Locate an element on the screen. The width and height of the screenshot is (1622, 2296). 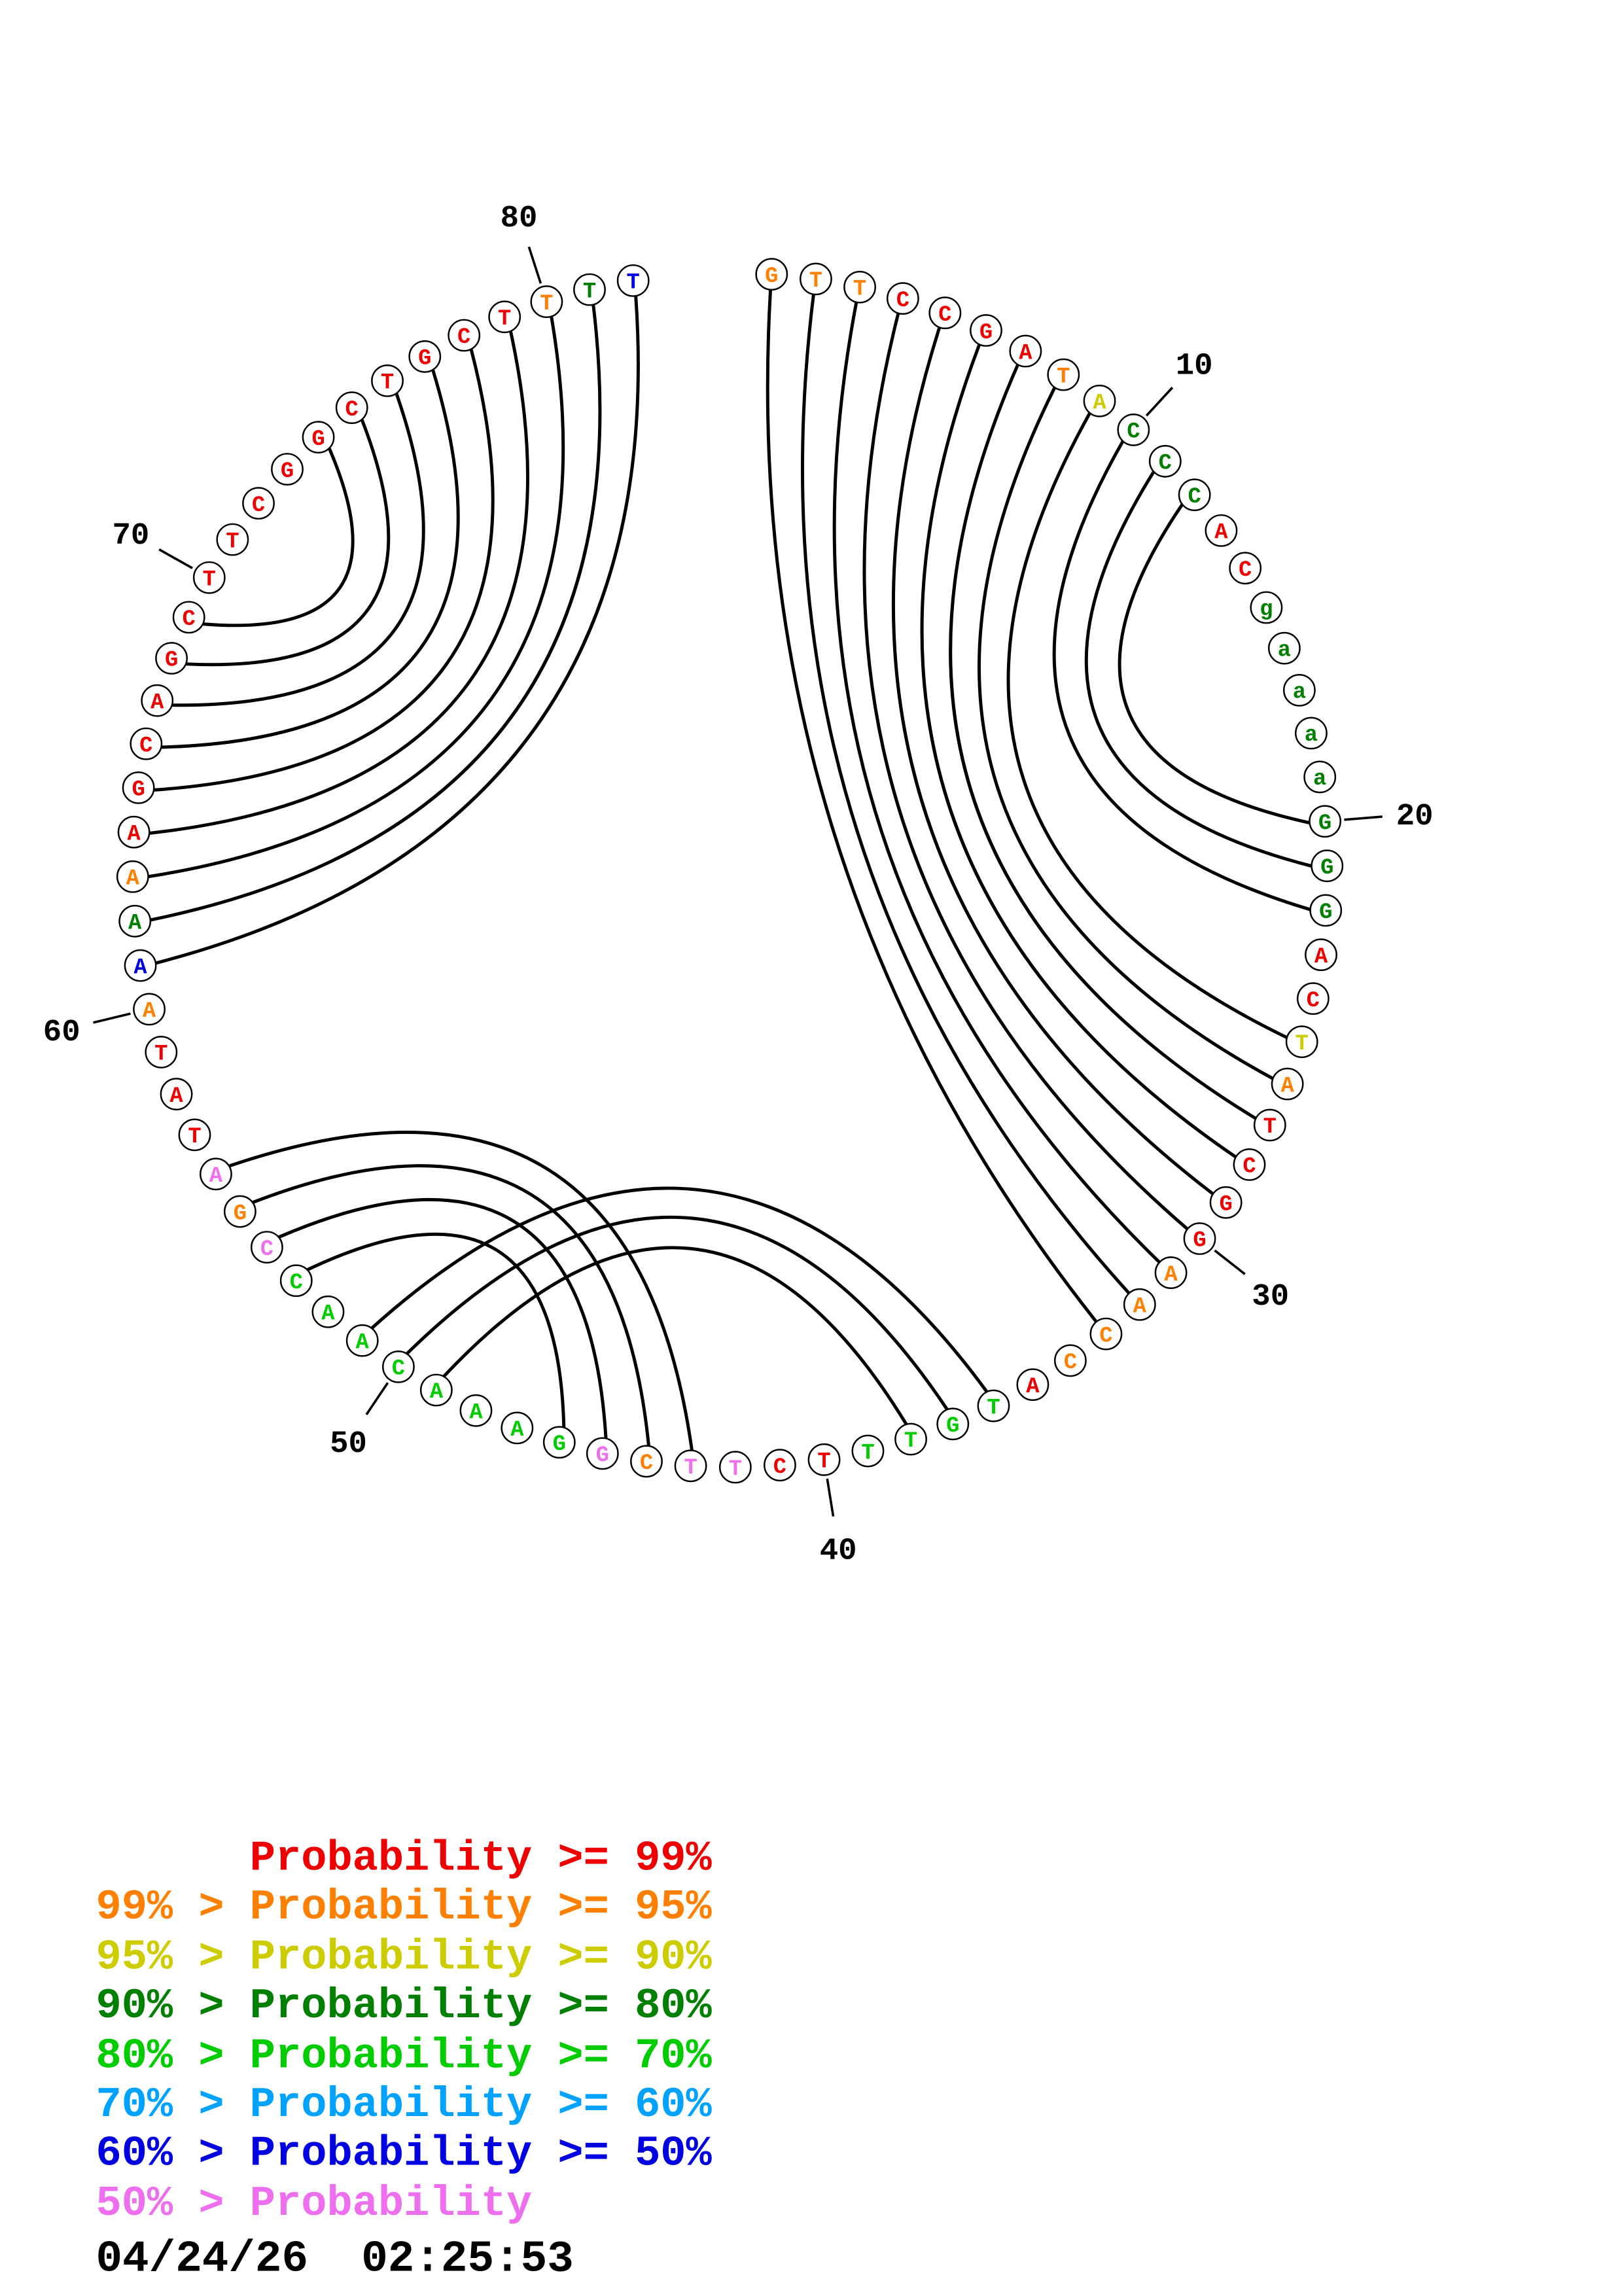
legend-item: 60% > Probability >= 50% is located at coordinates (404, 2154).